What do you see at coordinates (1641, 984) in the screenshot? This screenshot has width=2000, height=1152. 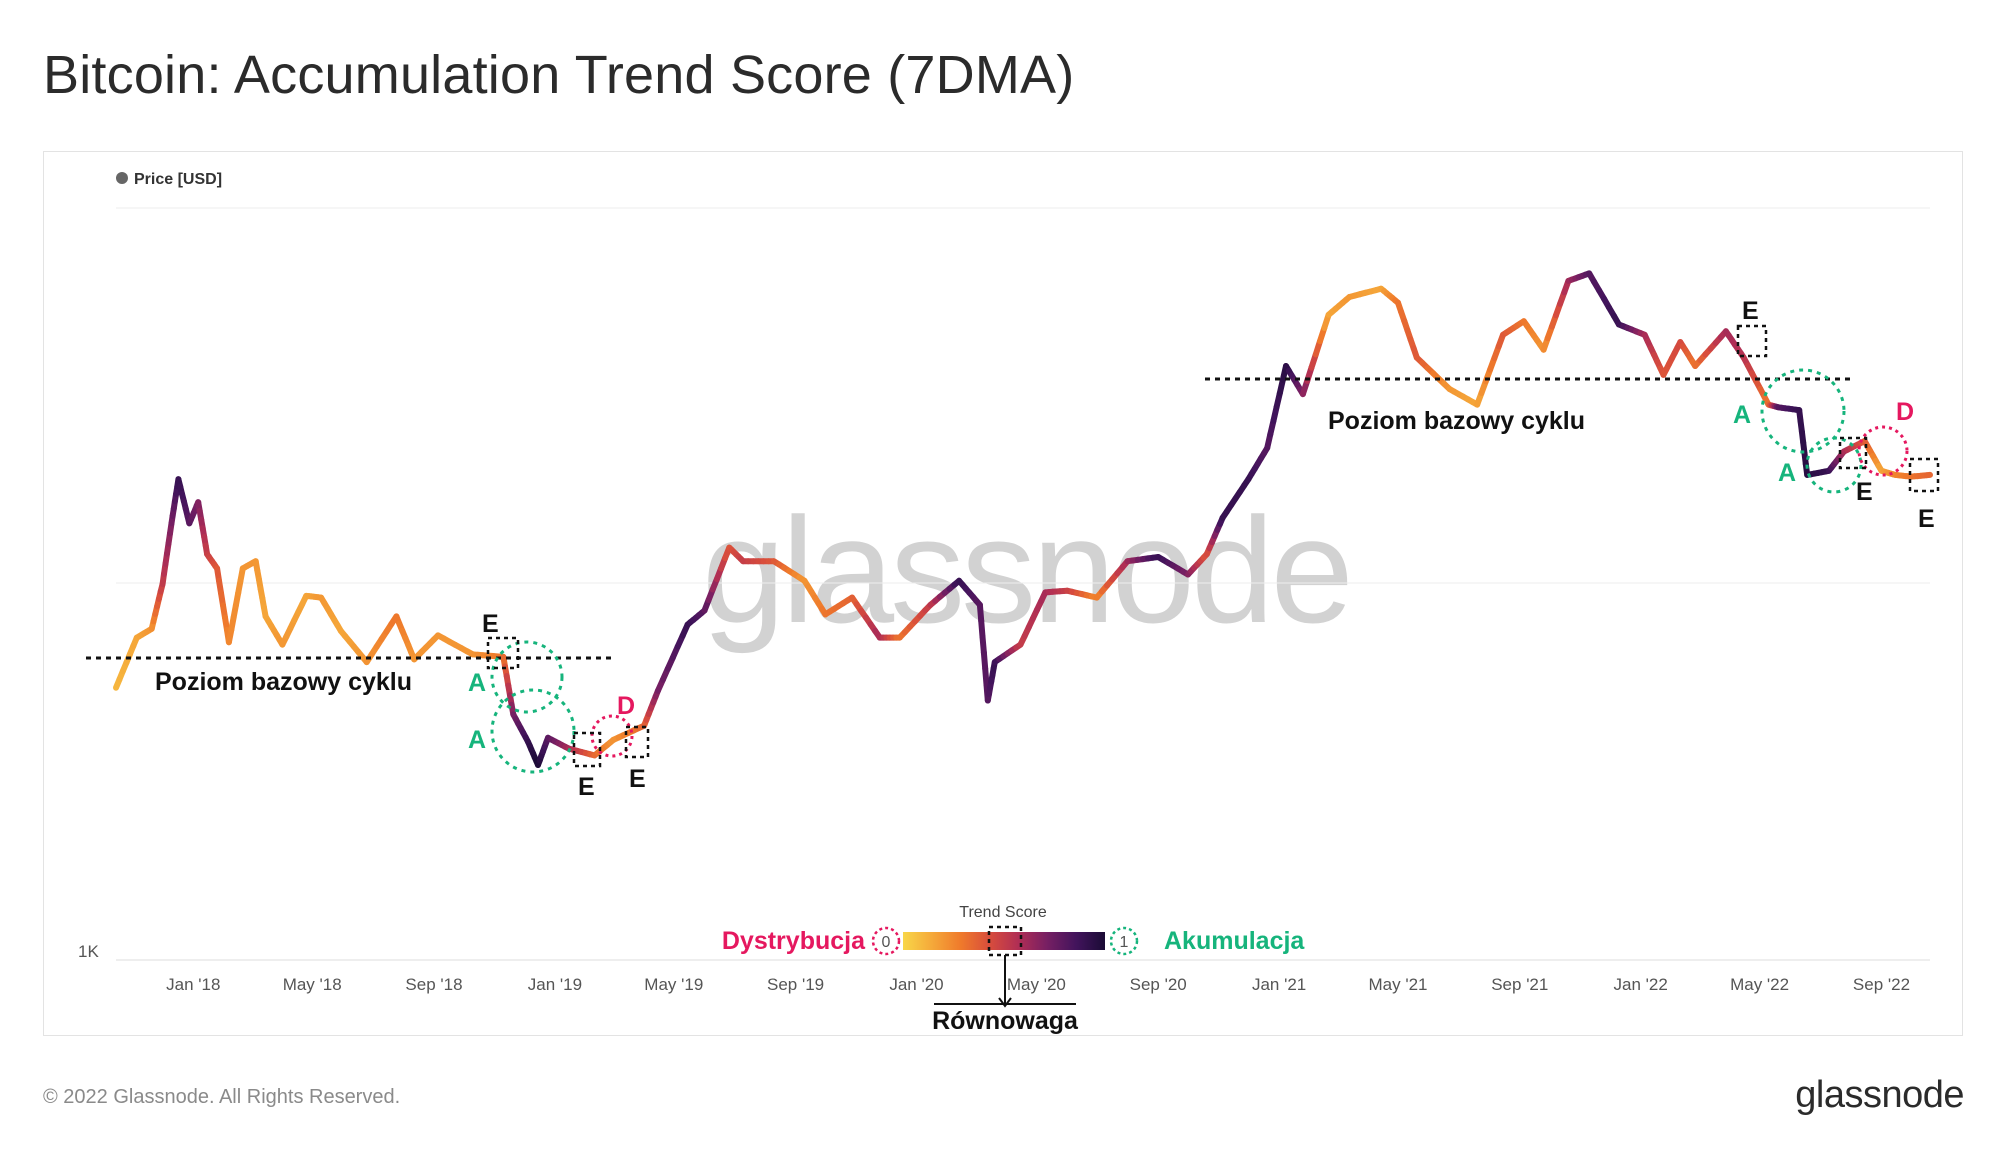 I see `x-tick-label: Jan '22` at bounding box center [1641, 984].